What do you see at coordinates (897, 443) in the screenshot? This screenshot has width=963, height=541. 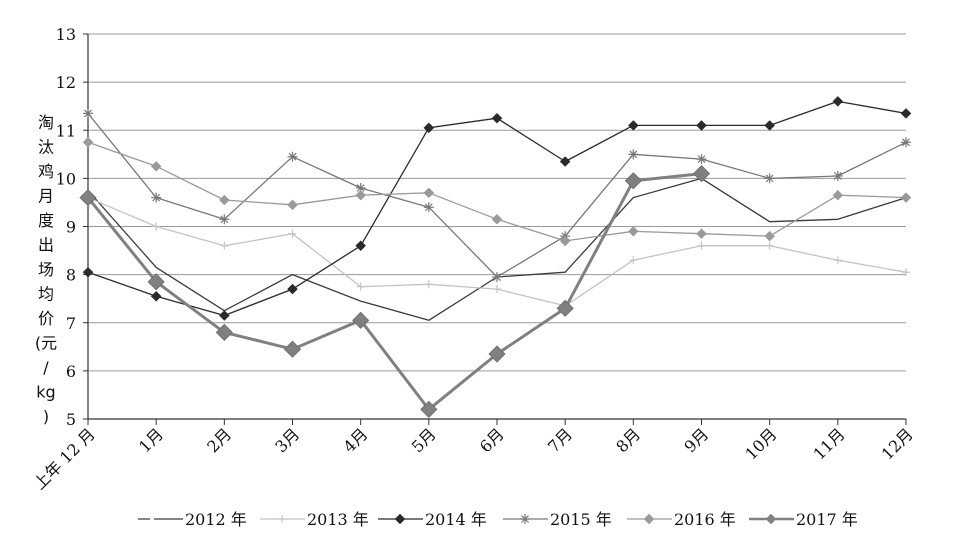 I see `x-tick-label: 12月` at bounding box center [897, 443].